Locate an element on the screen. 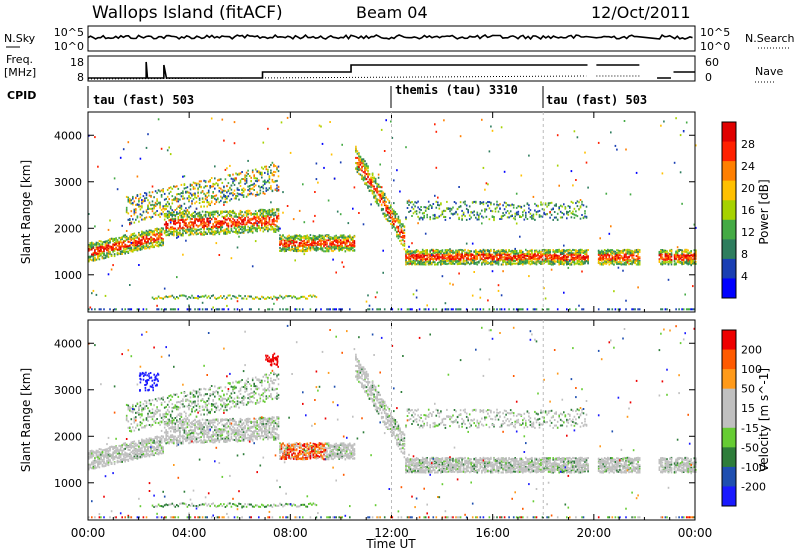  station-title: Wallops Island (fitACF) is located at coordinates (187, 13).